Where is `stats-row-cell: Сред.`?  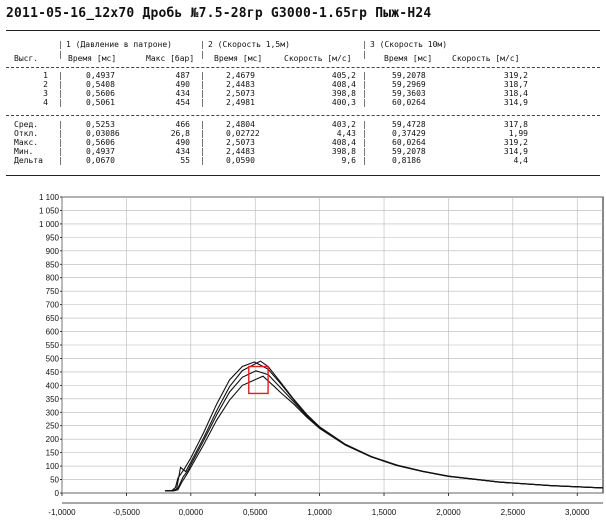 stats-row-cell: Сред. is located at coordinates (26, 124).